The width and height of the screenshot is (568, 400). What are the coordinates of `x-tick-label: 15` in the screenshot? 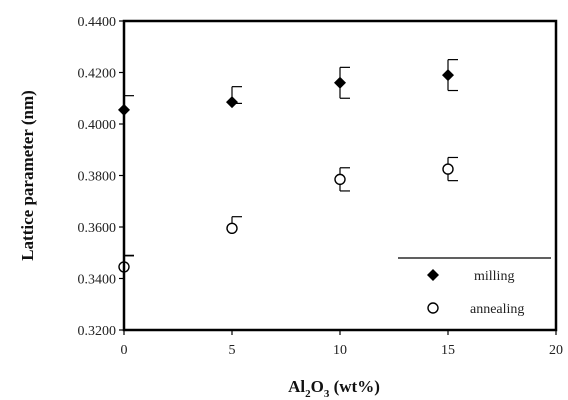 It's located at (448, 350).